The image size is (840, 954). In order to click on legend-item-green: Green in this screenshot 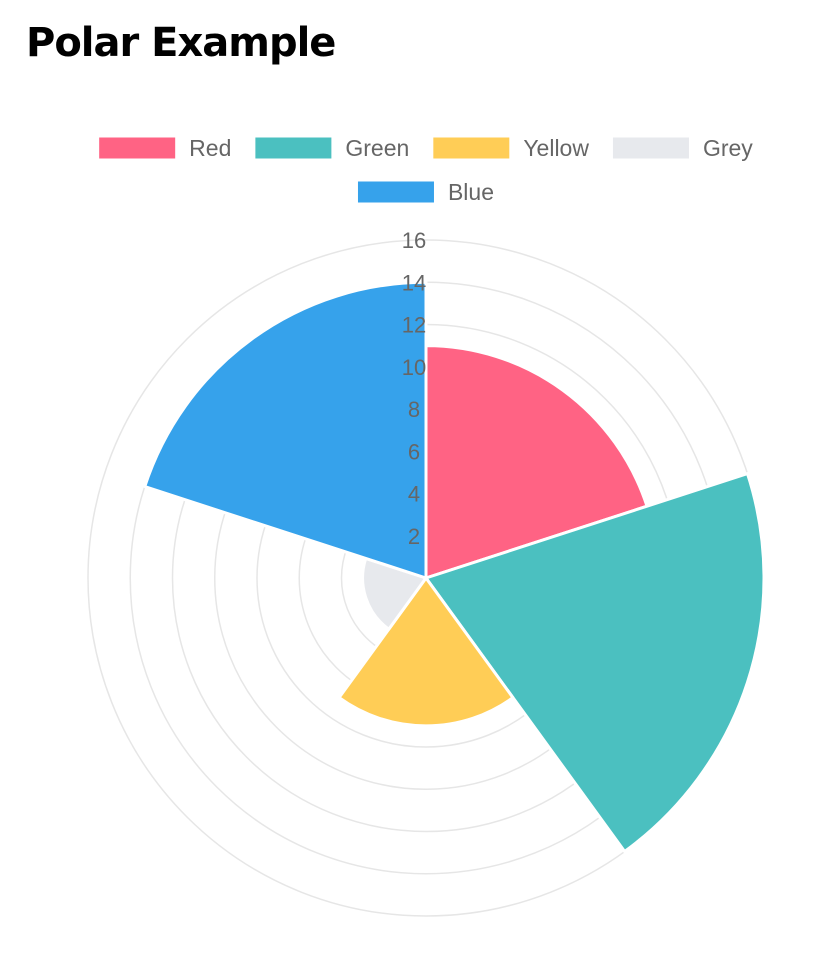, I will do `click(332, 148)`.